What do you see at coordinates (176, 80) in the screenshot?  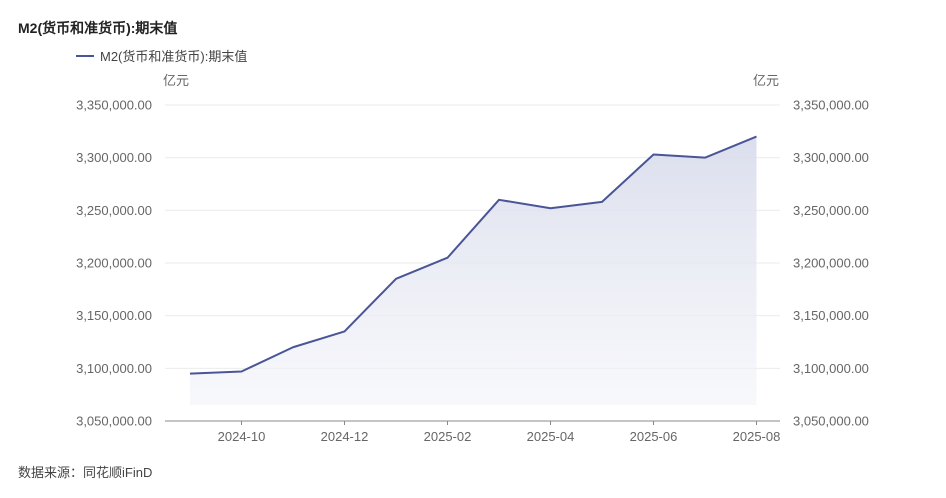 I see `y-axis-unit-left: 亿元` at bounding box center [176, 80].